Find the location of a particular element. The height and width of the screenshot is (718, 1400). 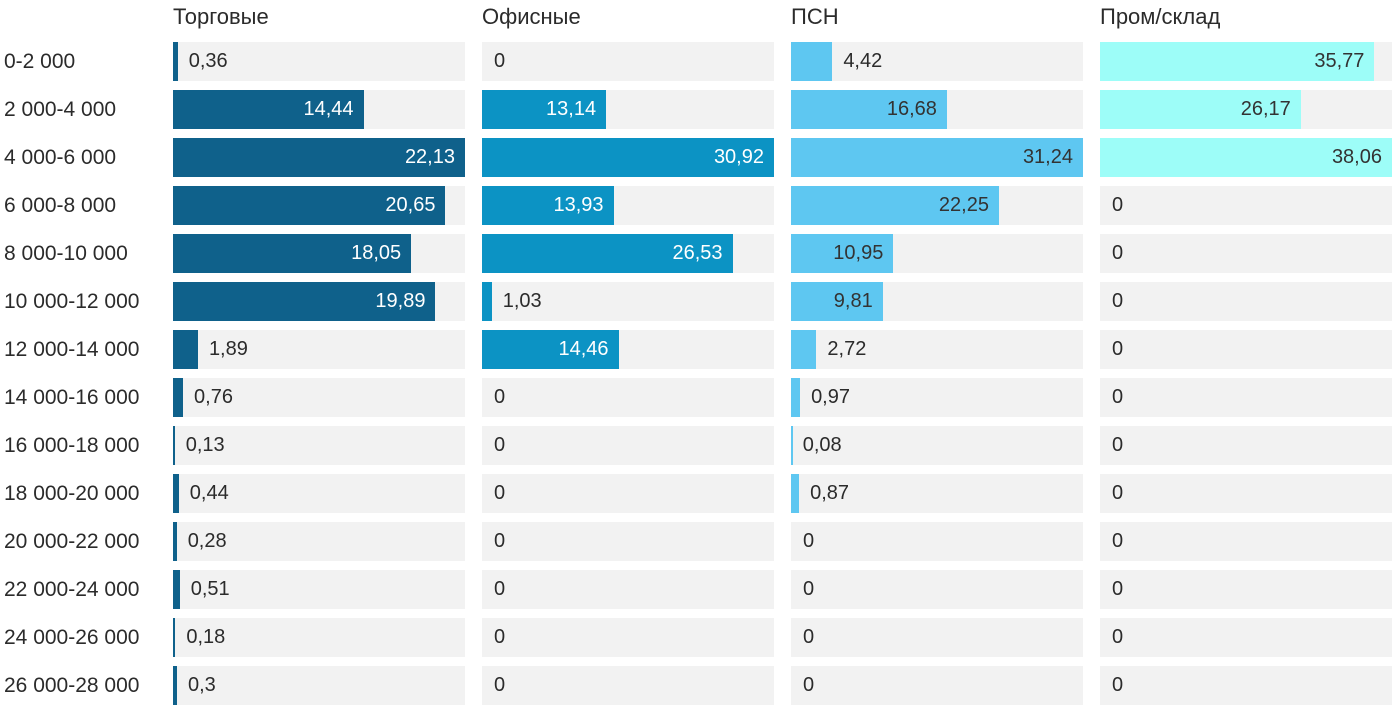

bar-track: 19,89 is located at coordinates (319, 301).